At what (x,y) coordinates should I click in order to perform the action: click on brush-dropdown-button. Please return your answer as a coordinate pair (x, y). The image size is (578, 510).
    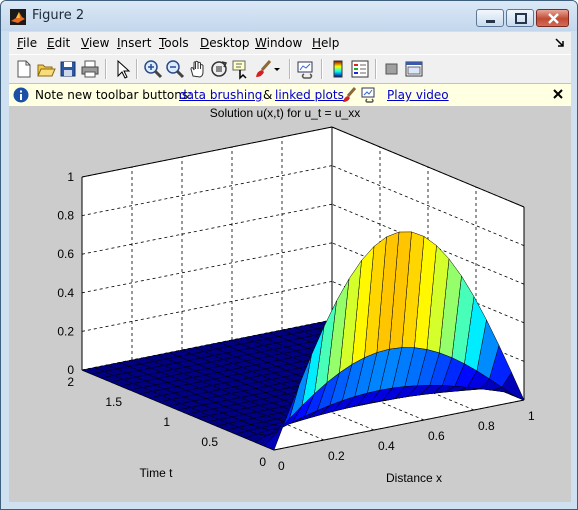
    Looking at the image, I should click on (277, 69).